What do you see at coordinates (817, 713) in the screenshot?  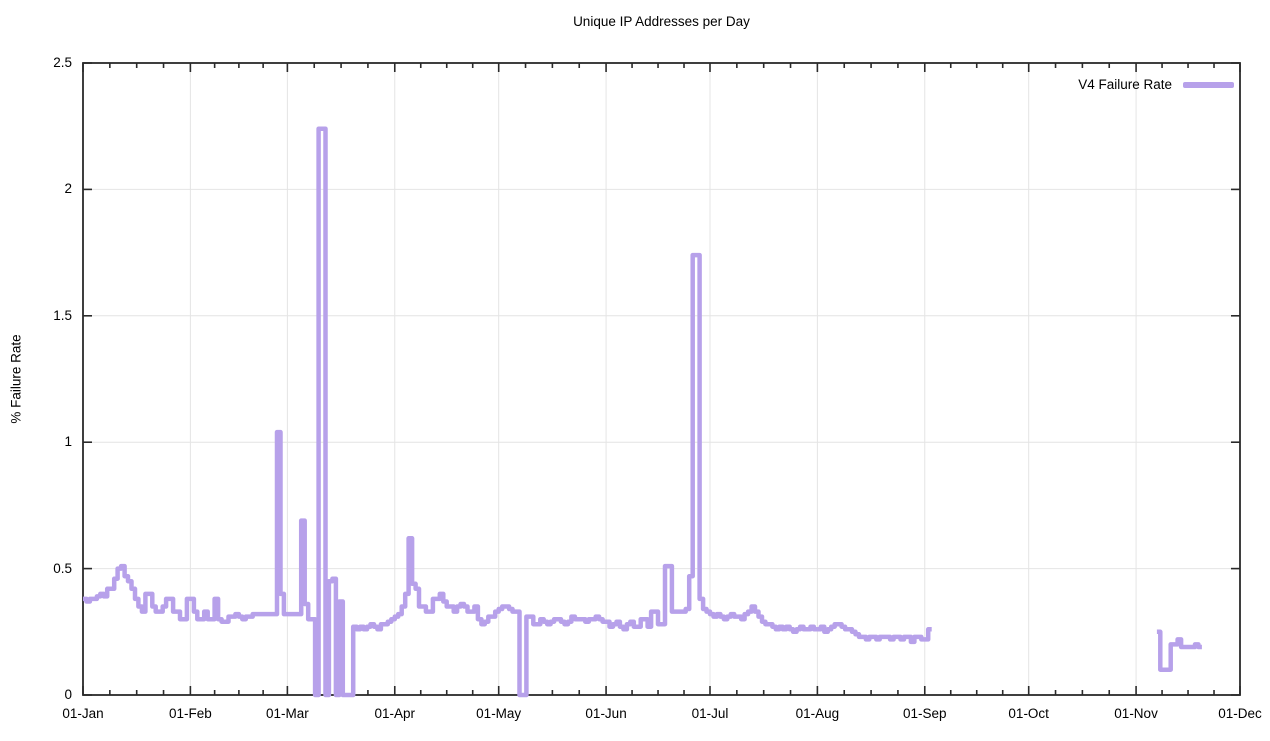 I see `x-tick-label: 01-Aug` at bounding box center [817, 713].